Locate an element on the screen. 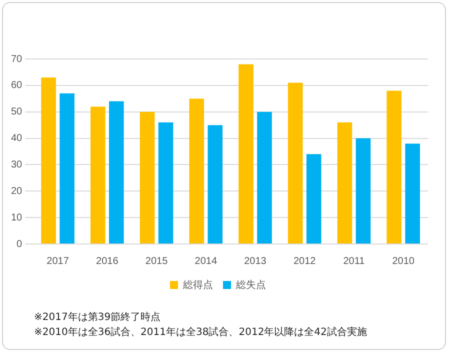 The height and width of the screenshot is (354, 450). y-tick-label: 0 is located at coordinates (19, 244).